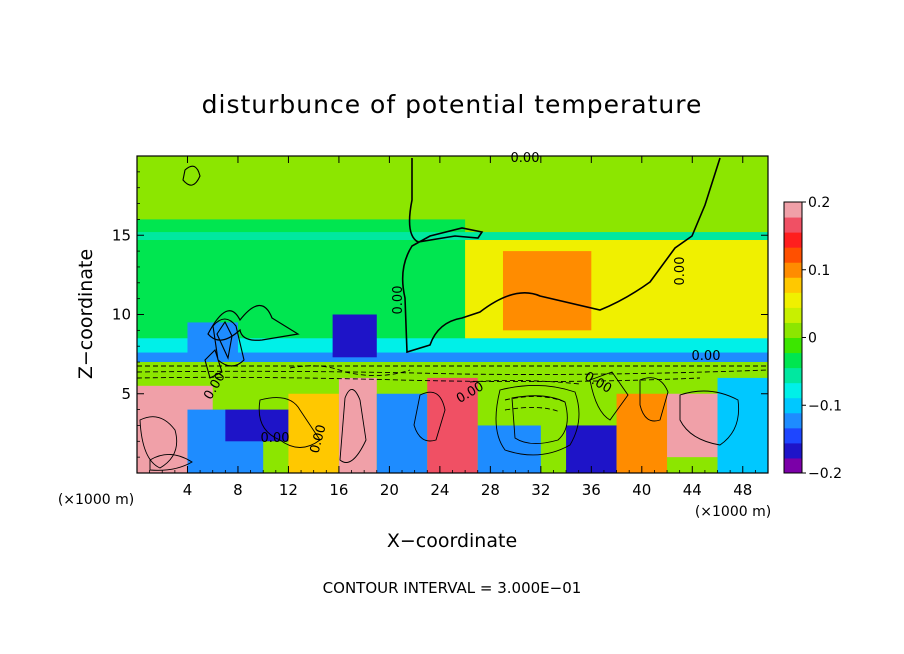 Image resolution: width=904 pixels, height=654 pixels. Describe the element at coordinates (452, 588) in the screenshot. I see `contour-interval: CONTOUR INTERVAL = 3.000E−01` at that location.